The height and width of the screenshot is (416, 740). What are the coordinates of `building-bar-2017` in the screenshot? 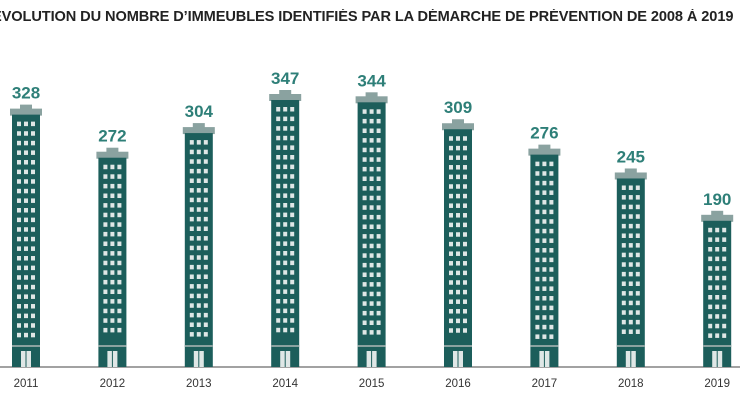 It's located at (544, 255).